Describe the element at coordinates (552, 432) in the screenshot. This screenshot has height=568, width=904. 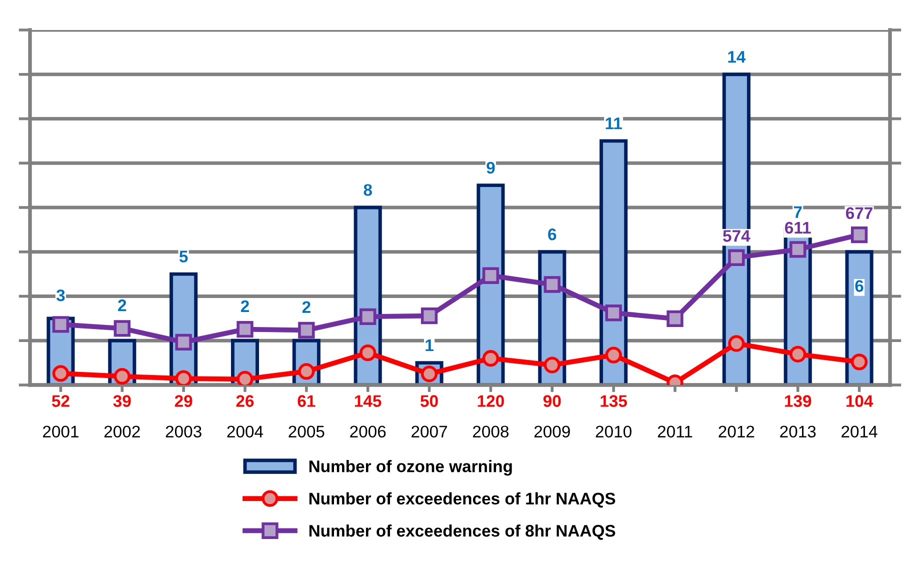
I see `x-tick-label: 2009` at that location.